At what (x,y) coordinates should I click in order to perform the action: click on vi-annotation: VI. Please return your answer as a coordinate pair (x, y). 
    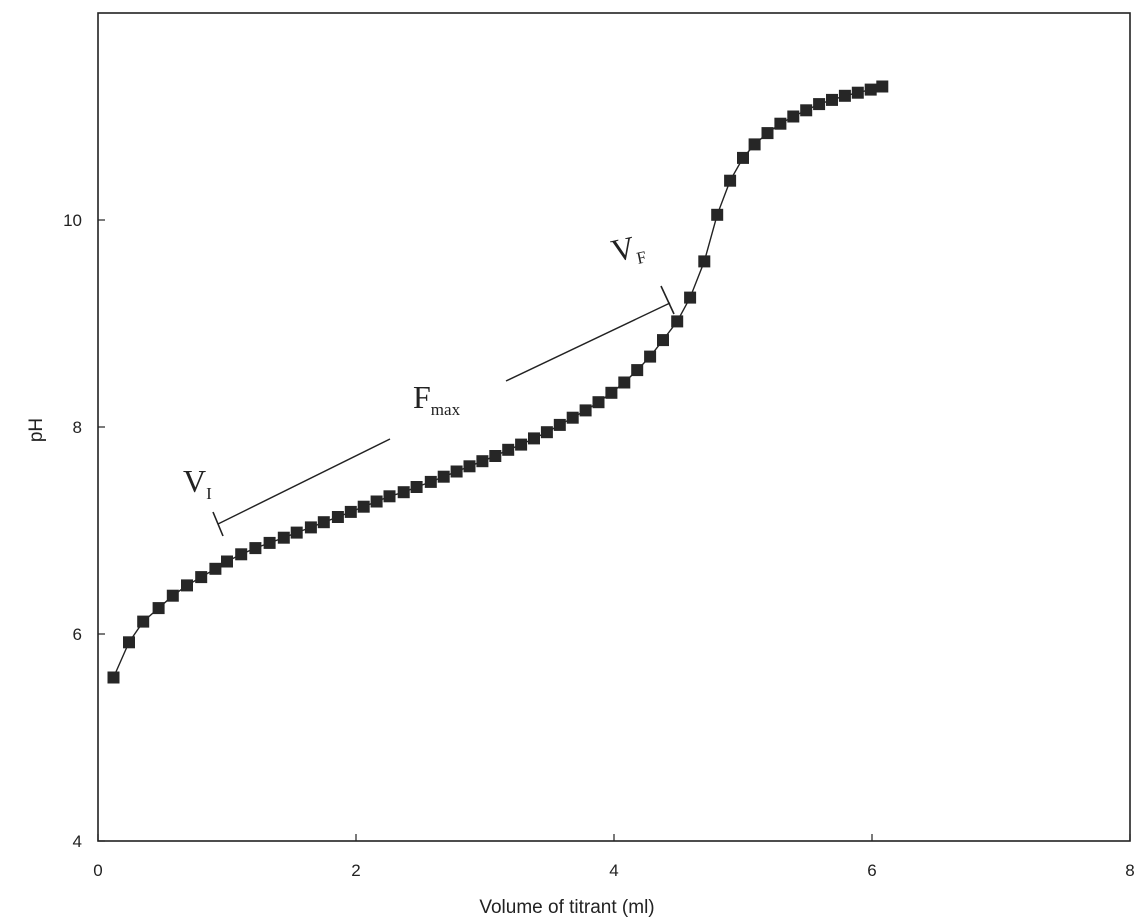
    Looking at the image, I should click on (197, 483).